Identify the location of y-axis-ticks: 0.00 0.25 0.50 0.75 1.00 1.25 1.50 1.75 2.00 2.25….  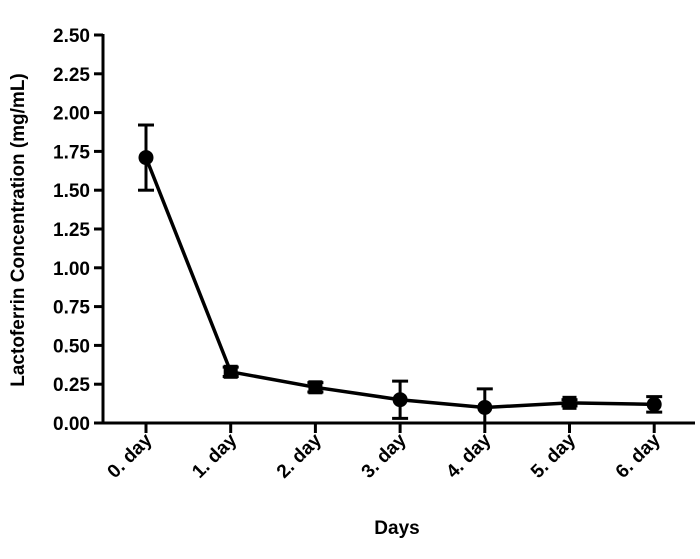
(78, 230).